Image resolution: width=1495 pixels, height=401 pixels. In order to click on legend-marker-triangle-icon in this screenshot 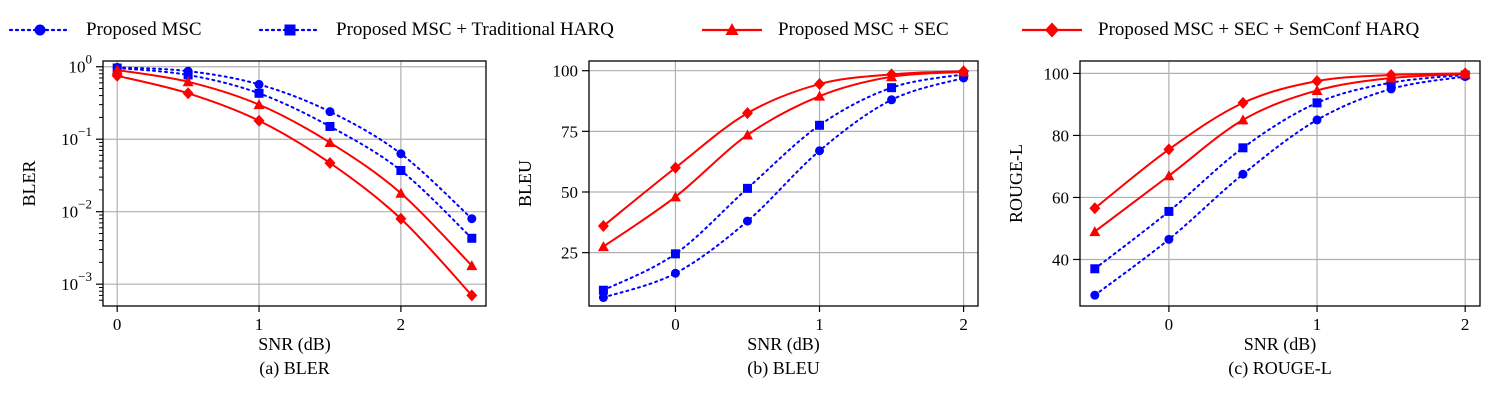, I will do `click(732, 29)`.